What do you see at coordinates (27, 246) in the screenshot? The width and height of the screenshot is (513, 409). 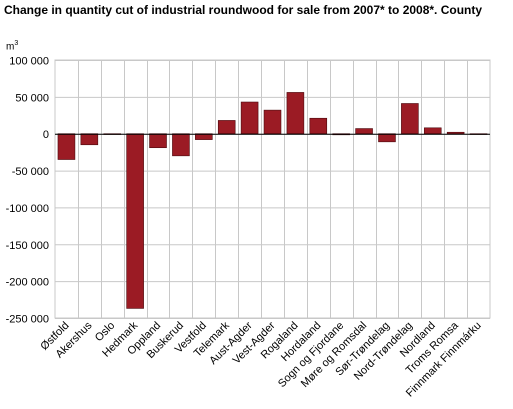 I see `y-tick-label: -150 000` at bounding box center [27, 246].